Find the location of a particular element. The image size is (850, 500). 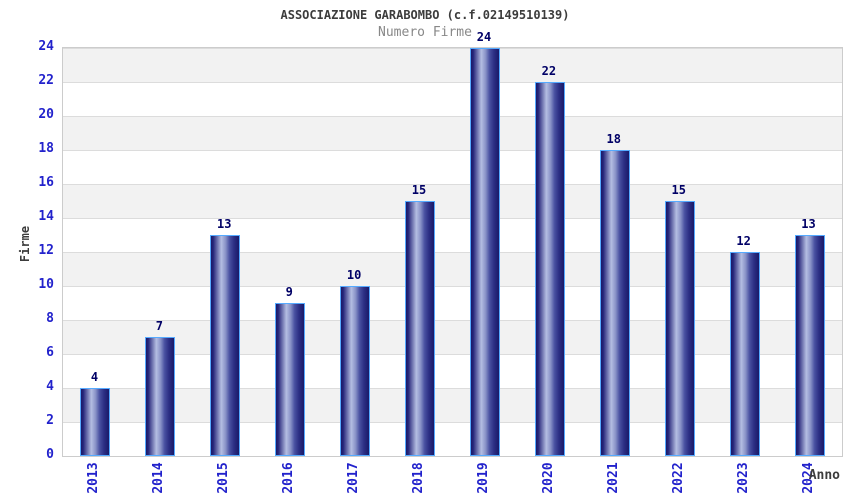

bar-2014 is located at coordinates (160, 396).